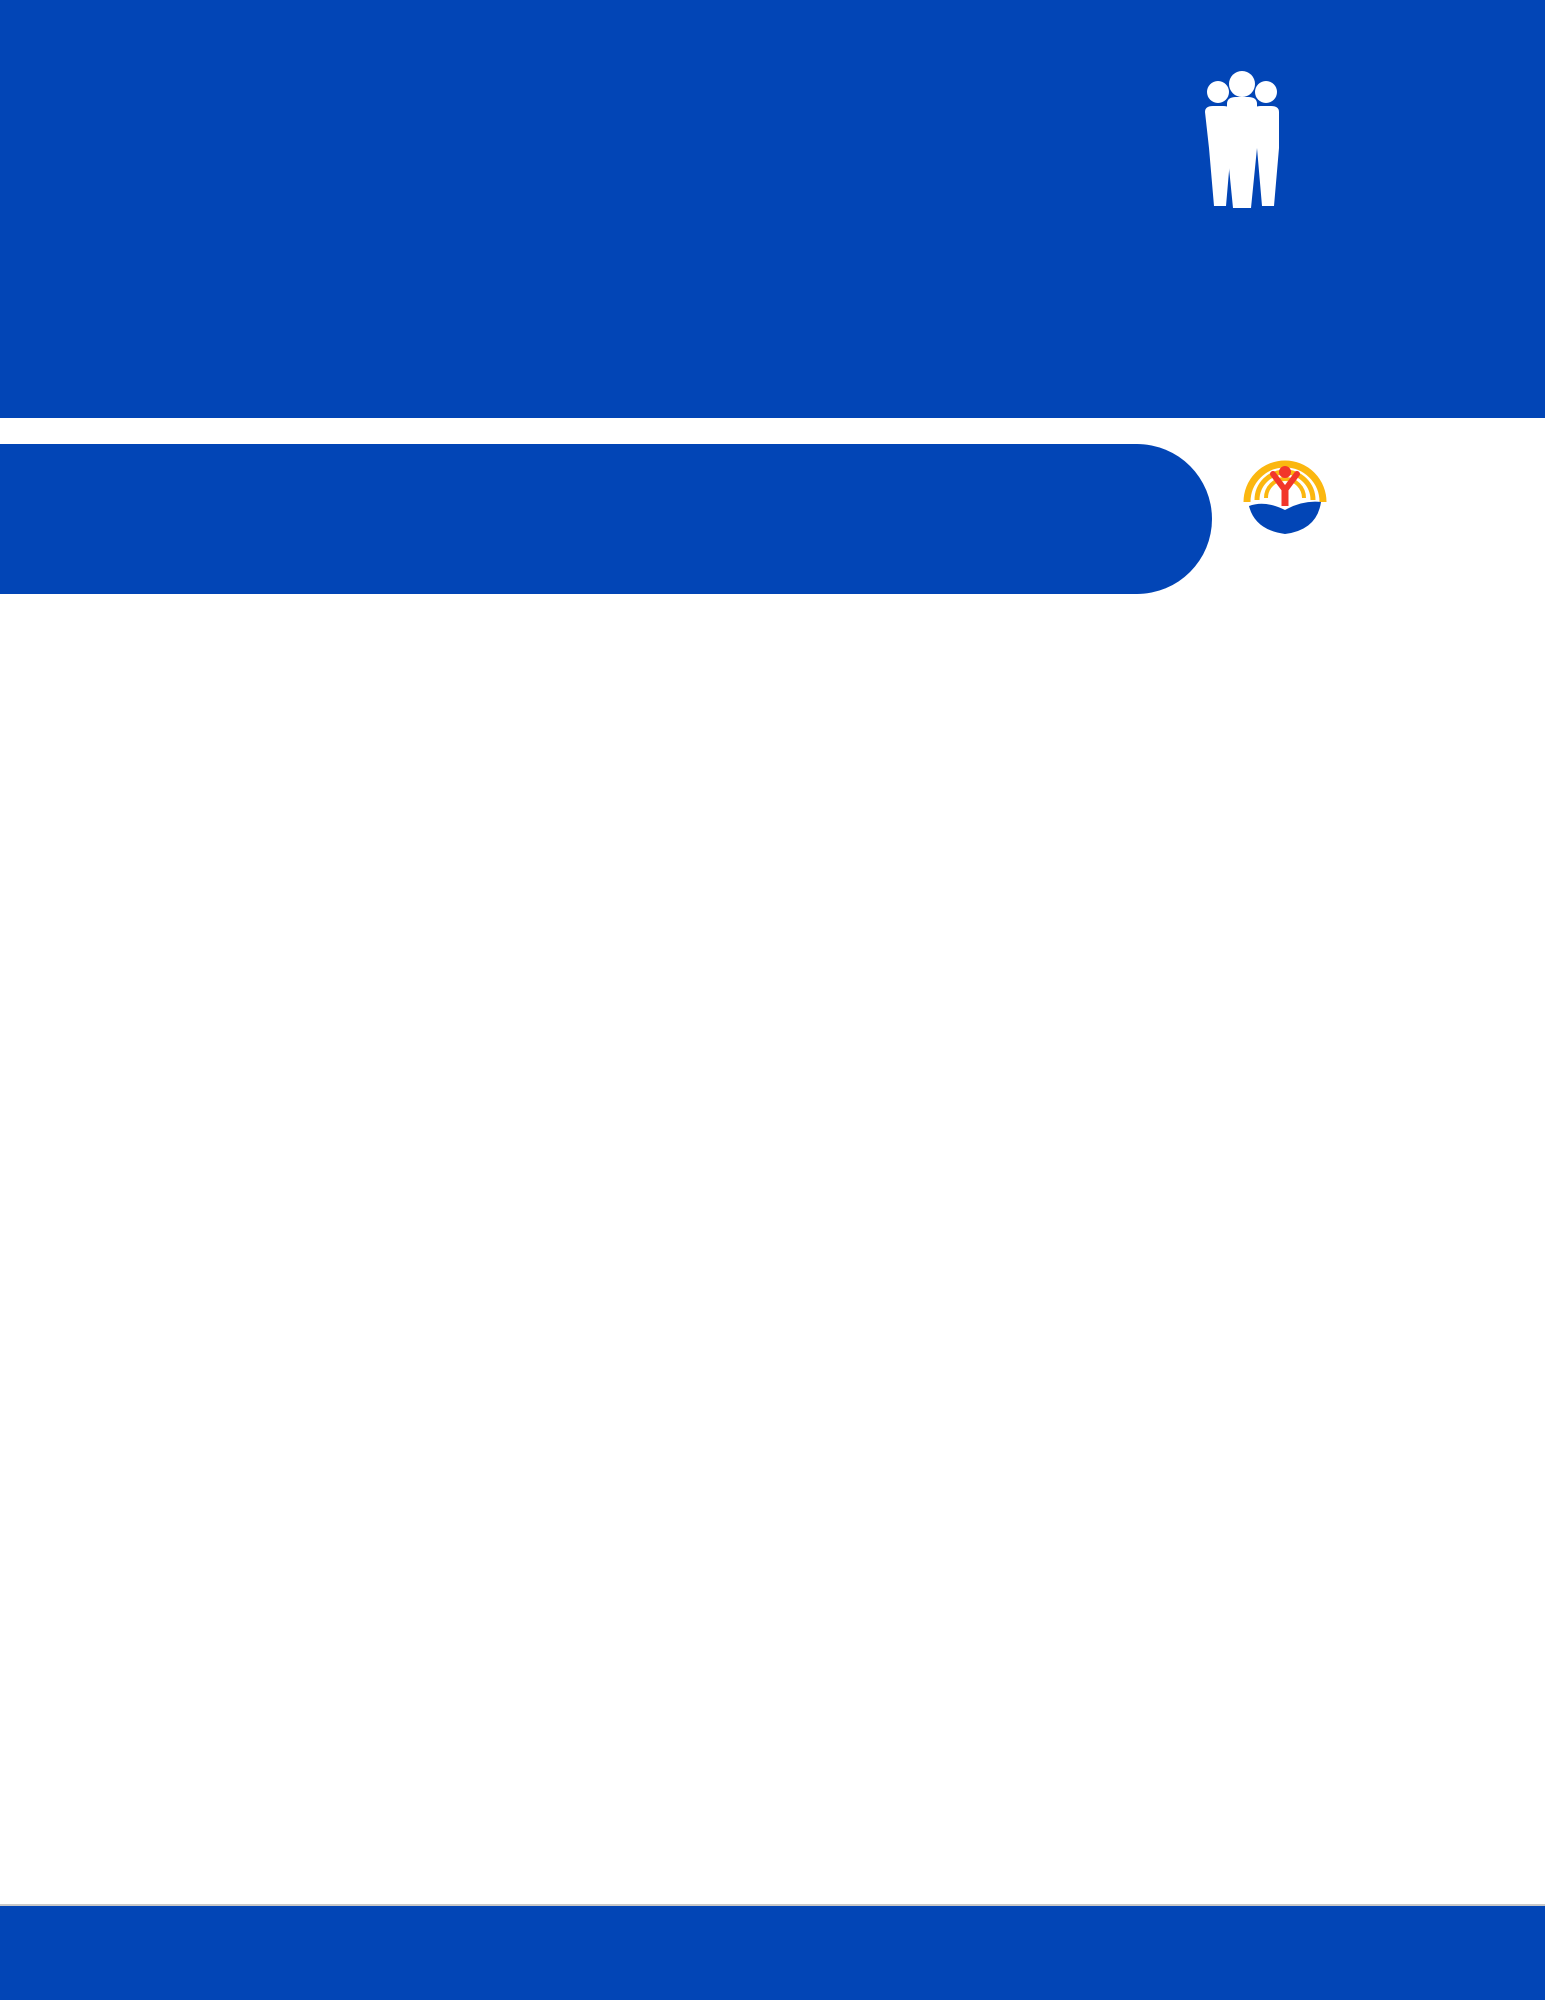  What do you see at coordinates (1285, 497) in the screenshot?
I see `hand-person-rainbow-icon` at bounding box center [1285, 497].